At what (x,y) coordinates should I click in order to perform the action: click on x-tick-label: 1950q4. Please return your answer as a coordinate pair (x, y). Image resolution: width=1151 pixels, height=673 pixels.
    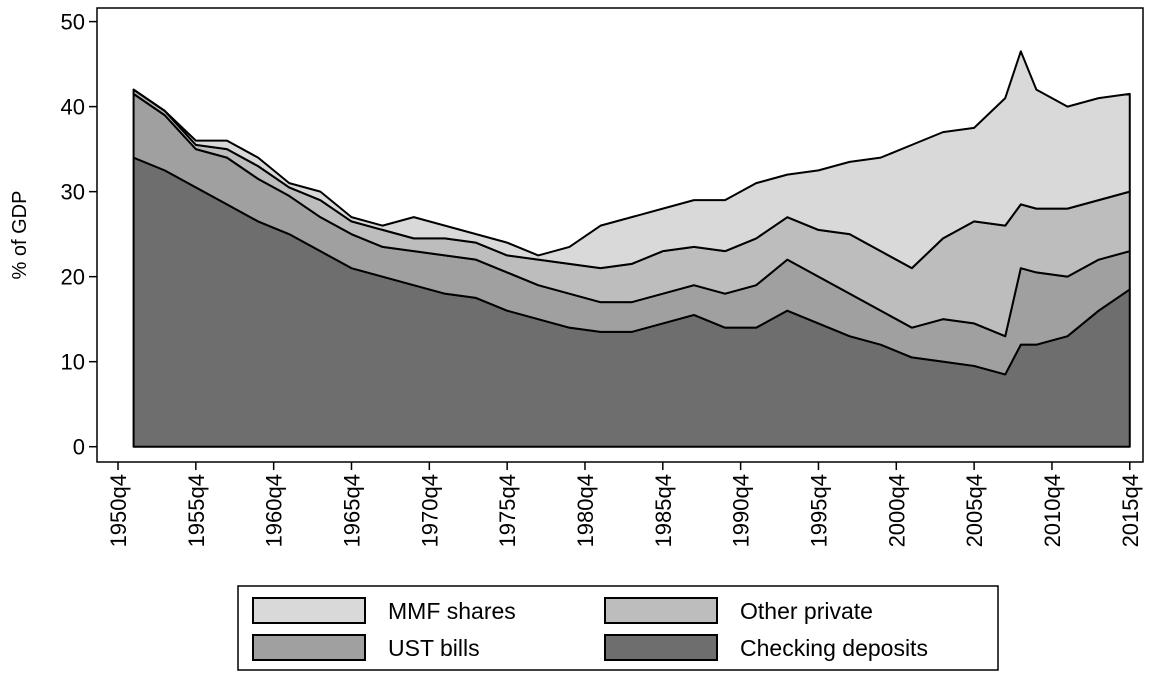
    Looking at the image, I should click on (118, 510).